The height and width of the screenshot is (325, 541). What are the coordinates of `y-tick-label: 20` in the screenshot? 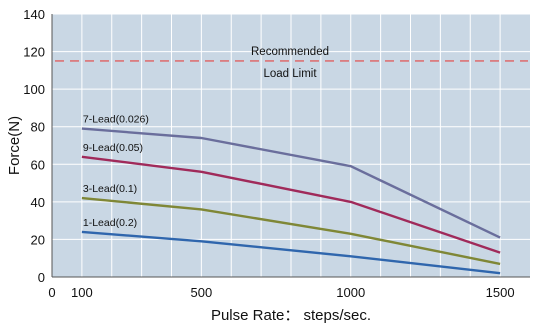 It's located at (38, 239).